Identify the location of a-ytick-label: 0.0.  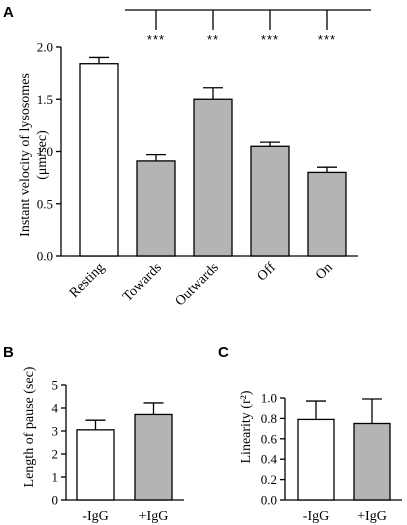
(45, 256).